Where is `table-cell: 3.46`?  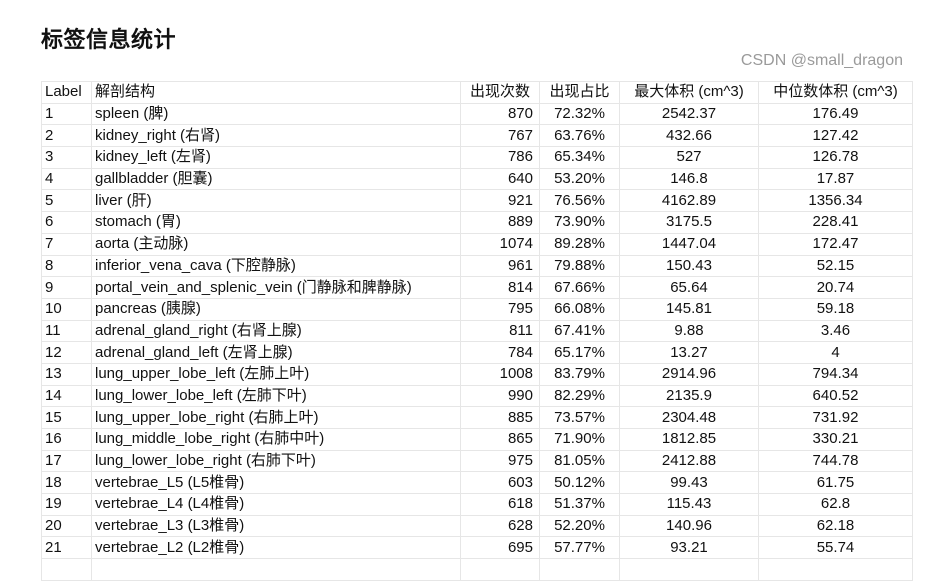
table-cell: 3.46 is located at coordinates (835, 331).